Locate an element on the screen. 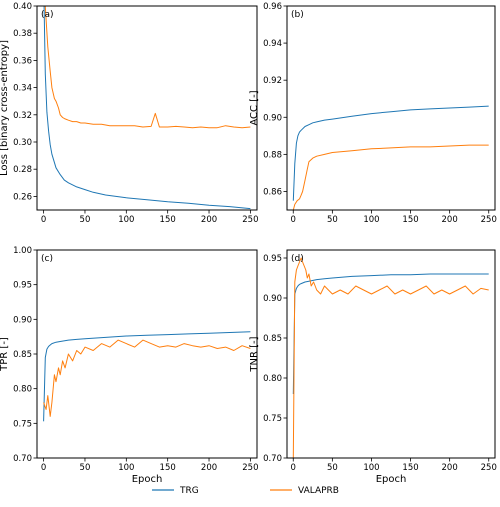 The height and width of the screenshot is (507, 500). legend: TRG VALAPRB is located at coordinates (245, 491).